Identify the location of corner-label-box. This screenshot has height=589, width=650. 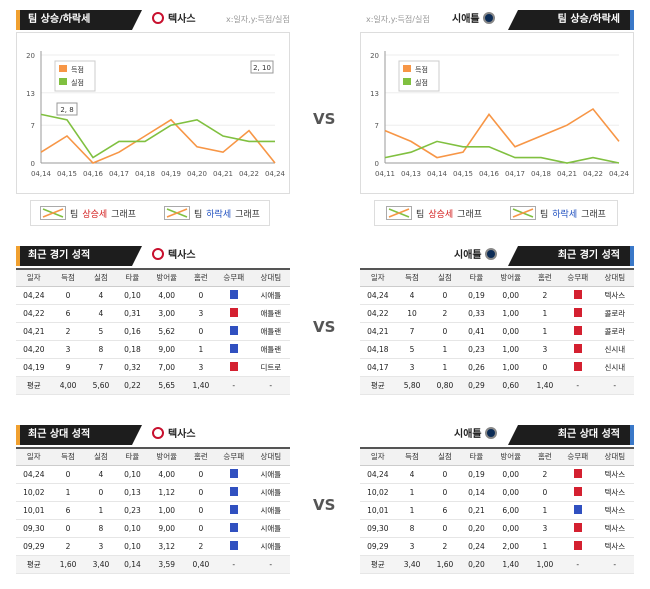
(262, 67).